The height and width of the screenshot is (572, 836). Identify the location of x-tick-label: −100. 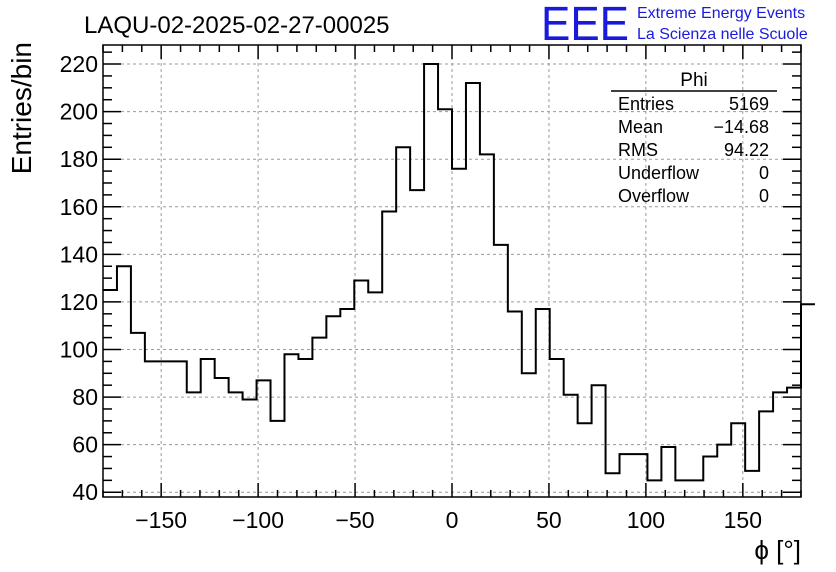
(258, 520).